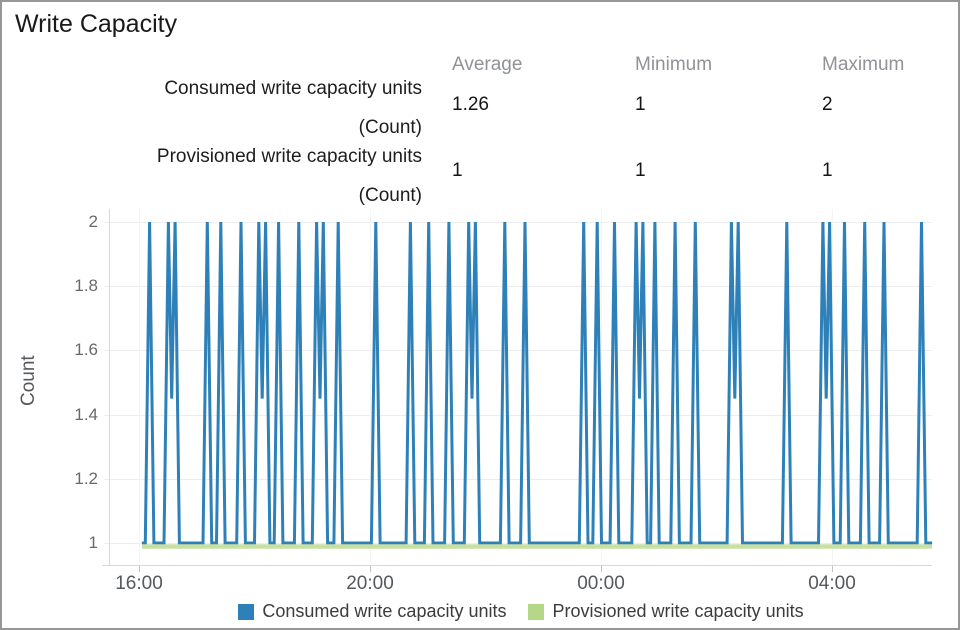 The height and width of the screenshot is (630, 960). I want to click on summary-column-header: Minimum, so click(674, 64).